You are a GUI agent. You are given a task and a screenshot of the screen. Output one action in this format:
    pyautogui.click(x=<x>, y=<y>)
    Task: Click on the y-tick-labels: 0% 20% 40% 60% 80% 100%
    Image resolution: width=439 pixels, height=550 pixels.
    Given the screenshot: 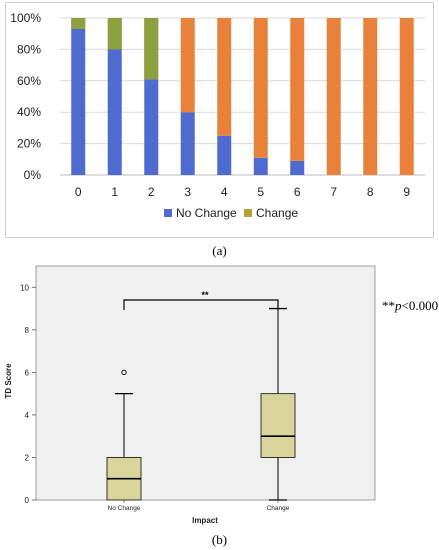 What is the action you would take?
    pyautogui.click(x=25, y=96)
    